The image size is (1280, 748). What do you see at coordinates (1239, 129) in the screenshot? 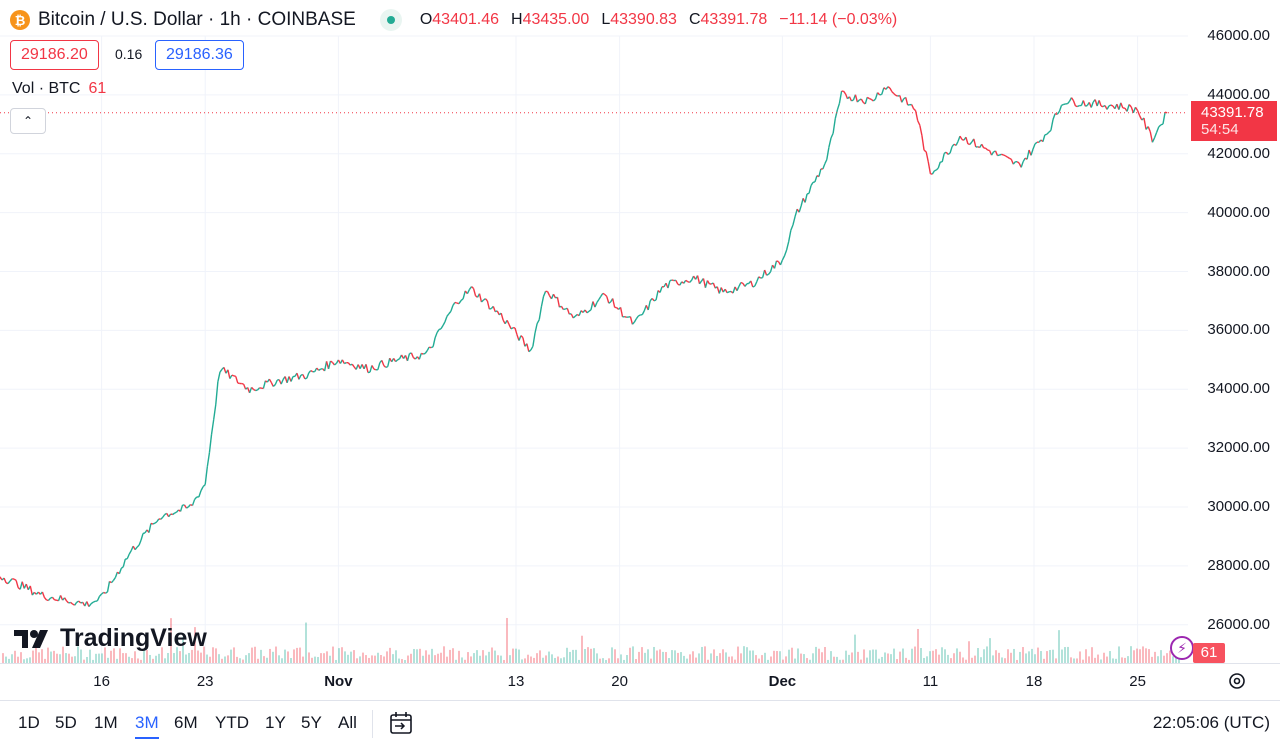
I see `candle-countdown: 54:54` at bounding box center [1239, 129].